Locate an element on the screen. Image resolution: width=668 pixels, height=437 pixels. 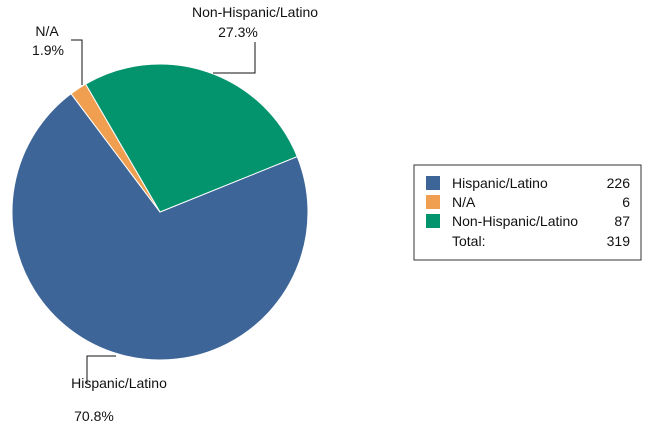
legend-count-hispanic: 226 is located at coordinates (619, 183).